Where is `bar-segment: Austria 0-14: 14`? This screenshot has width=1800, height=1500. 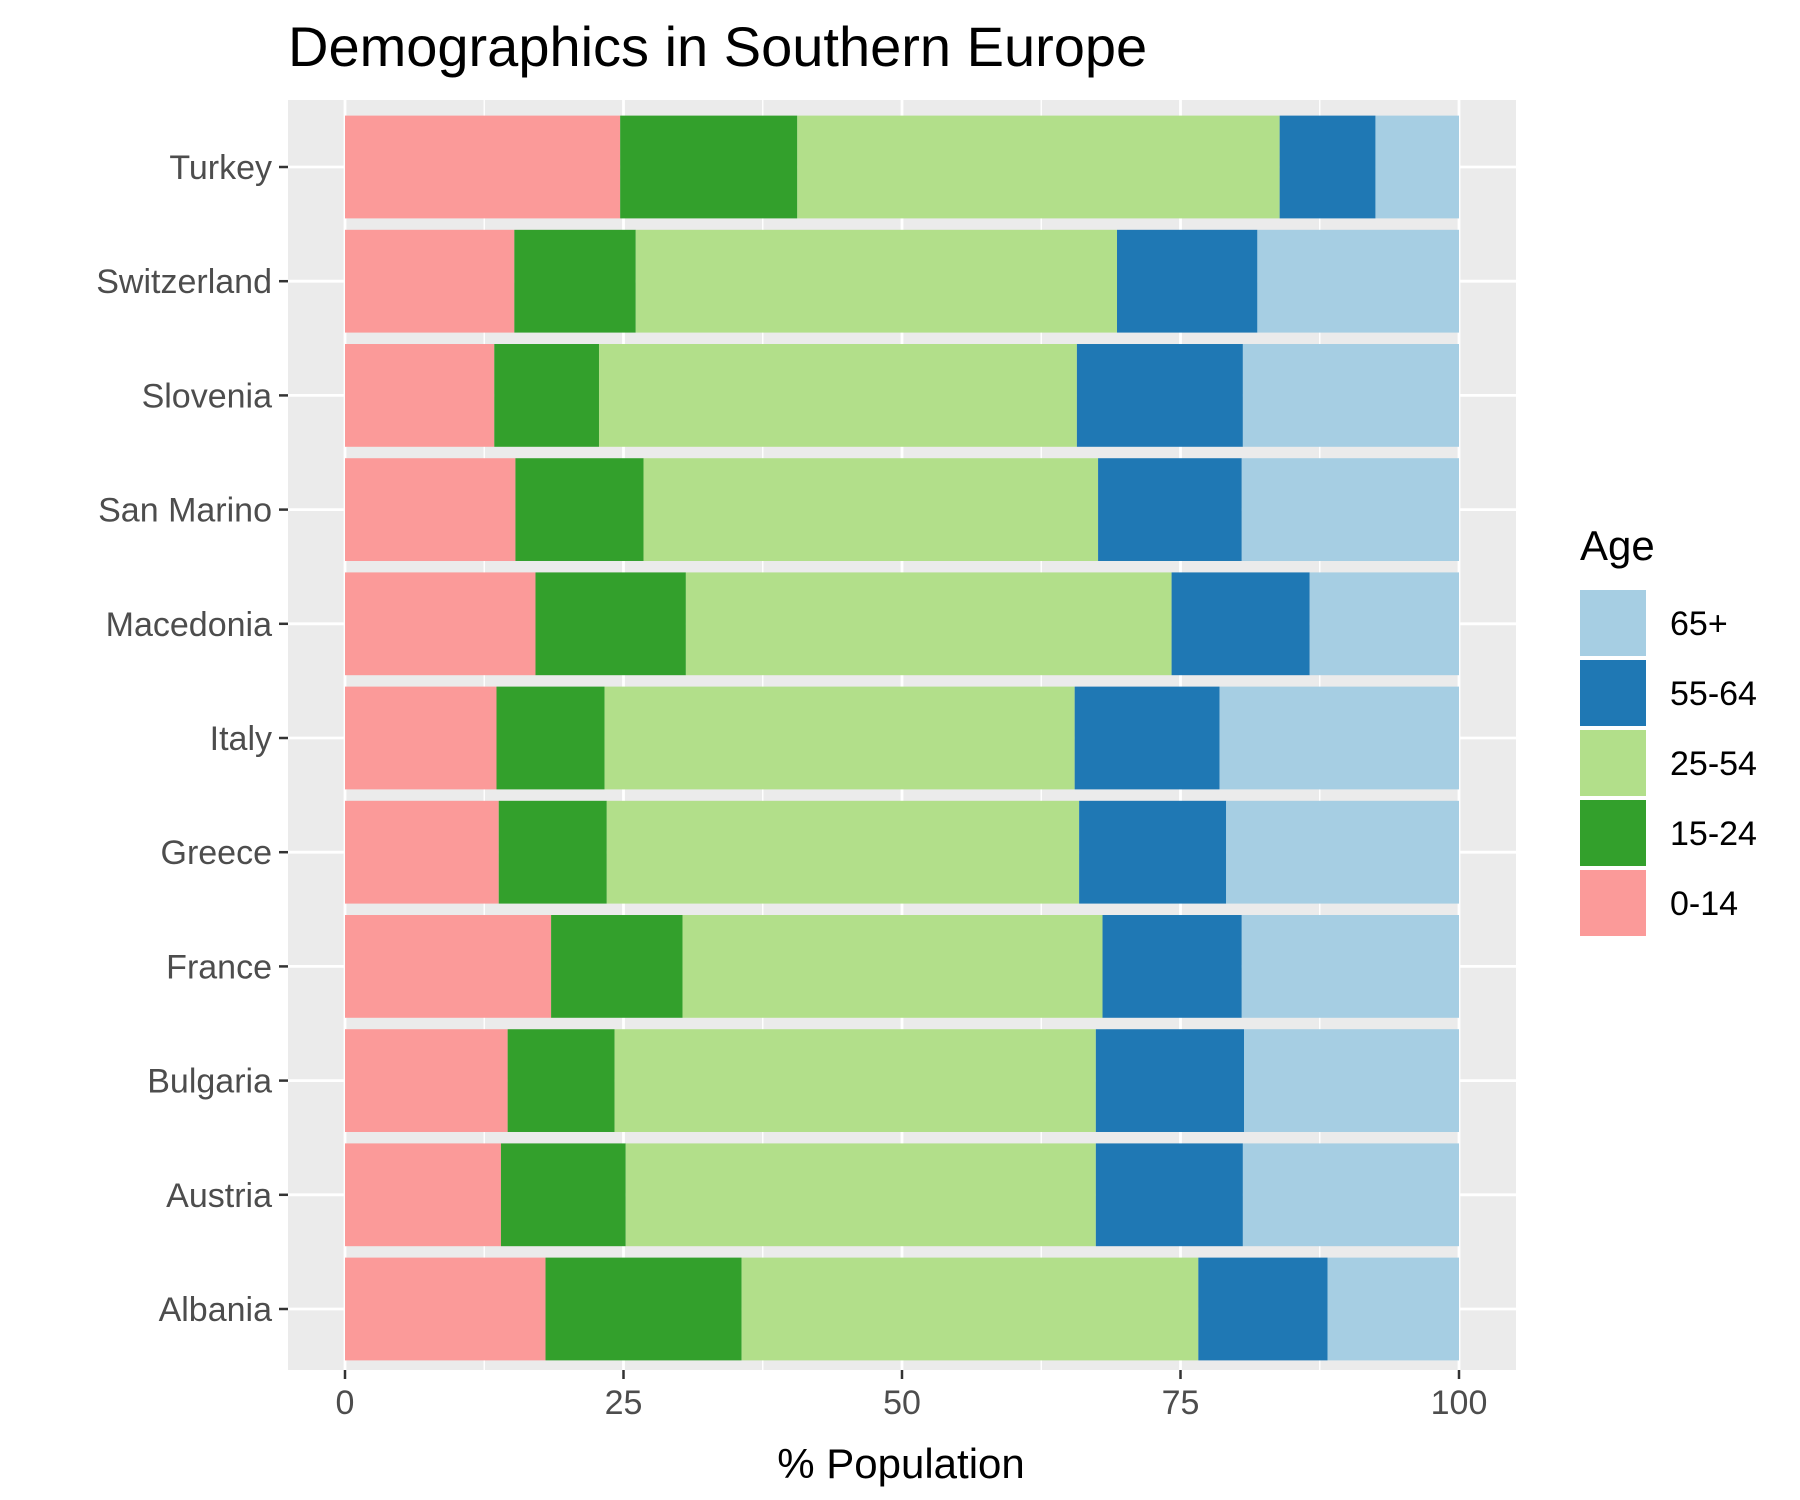
bar-segment: Austria 0-14: 14 is located at coordinates (423, 1195).